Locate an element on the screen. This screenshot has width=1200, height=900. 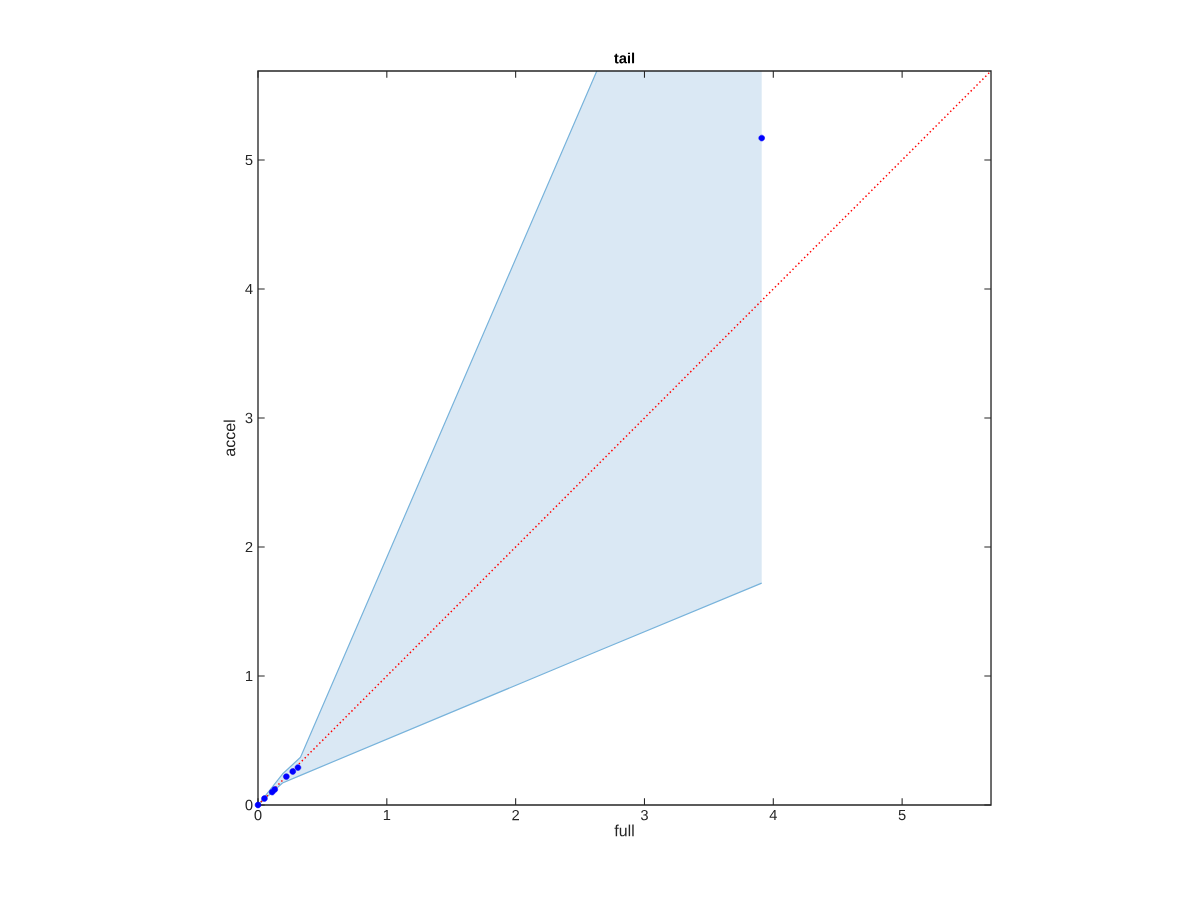
x-tick-label: 1 is located at coordinates (387, 815).